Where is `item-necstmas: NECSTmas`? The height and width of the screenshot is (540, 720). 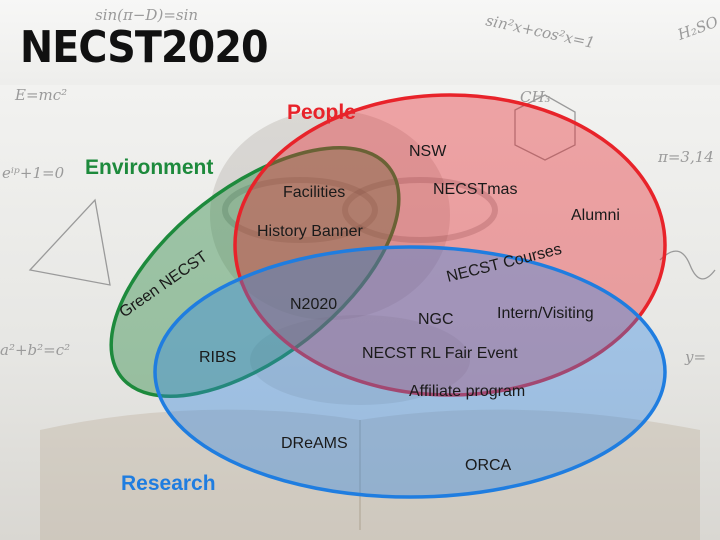 item-necstmas: NECSTmas is located at coordinates (475, 189).